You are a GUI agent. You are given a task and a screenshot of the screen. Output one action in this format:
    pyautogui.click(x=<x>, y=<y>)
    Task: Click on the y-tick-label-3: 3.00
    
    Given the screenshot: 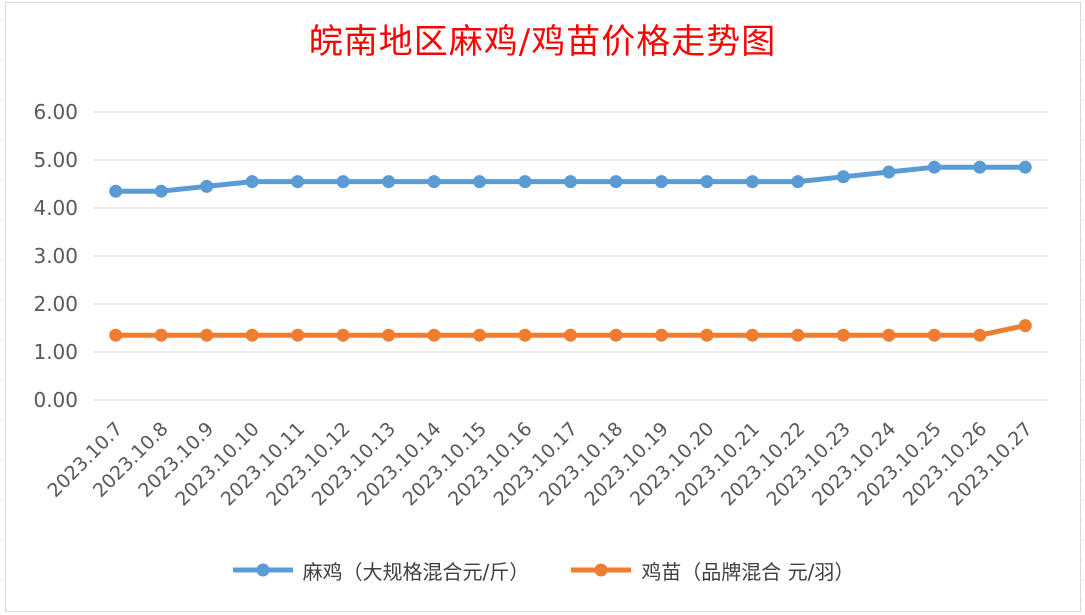 What is the action you would take?
    pyautogui.click(x=55, y=256)
    